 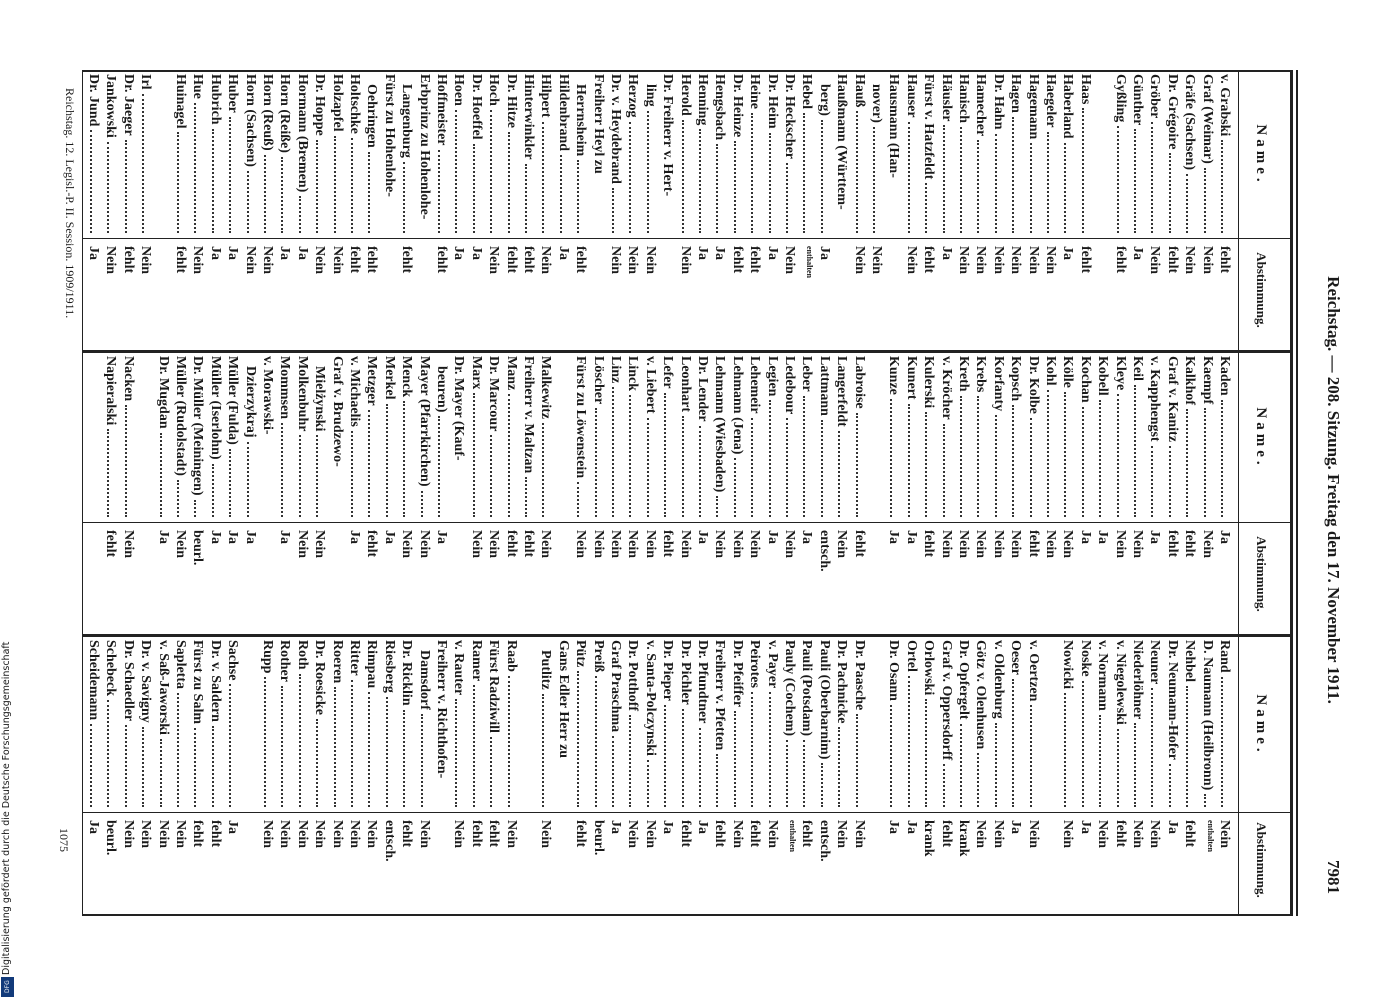 What do you see at coordinates (111, 391) in the screenshot?
I see `member-name: Napieralski` at bounding box center [111, 391].